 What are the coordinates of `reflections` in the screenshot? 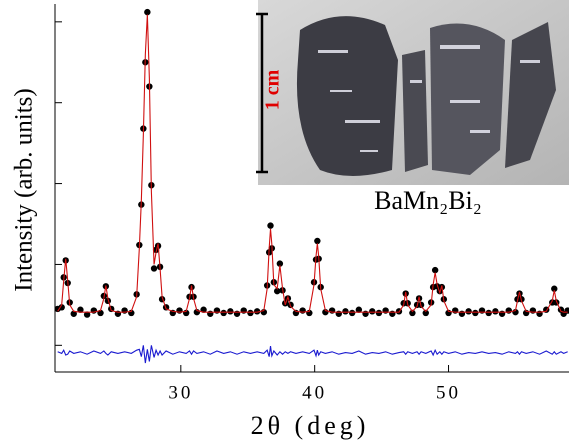 It's located at (429, 98).